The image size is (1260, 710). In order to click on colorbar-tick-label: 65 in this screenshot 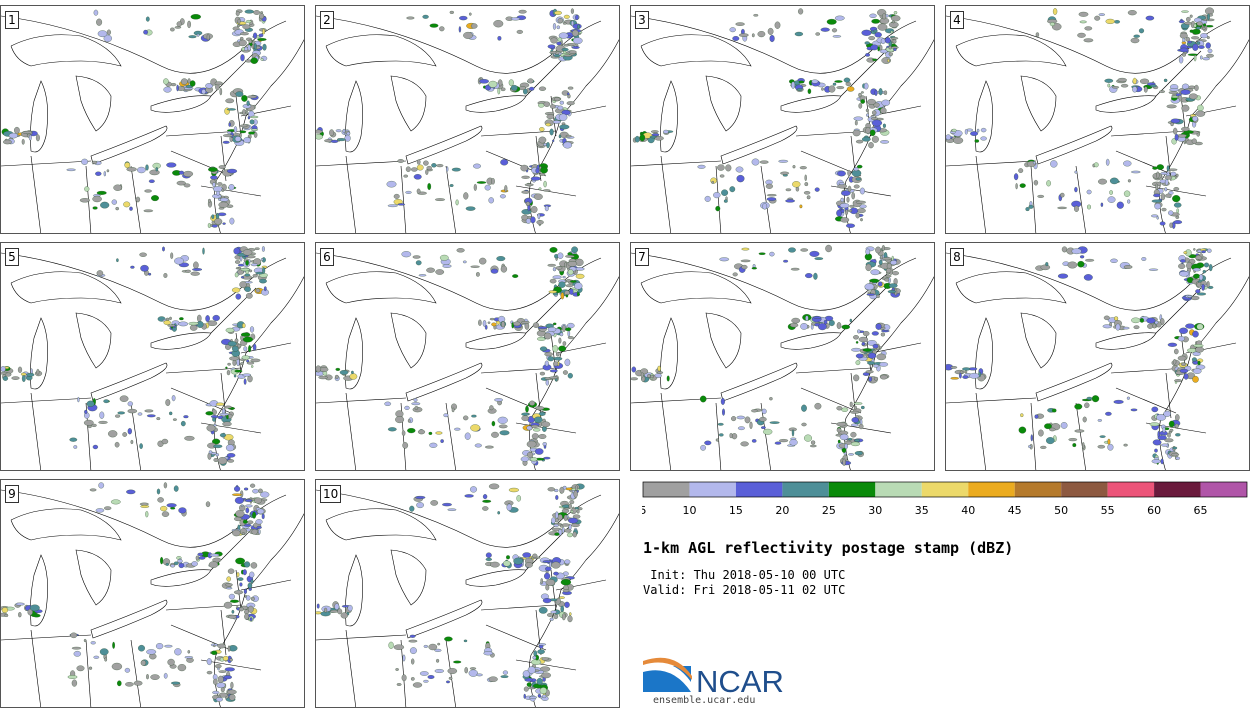, I will do `click(1201, 510)`.